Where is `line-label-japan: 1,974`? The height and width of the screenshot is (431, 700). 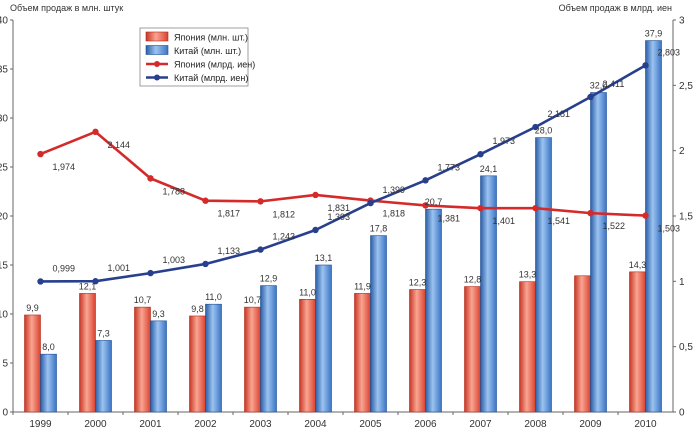 line-label-japan: 1,974 is located at coordinates (64, 167).